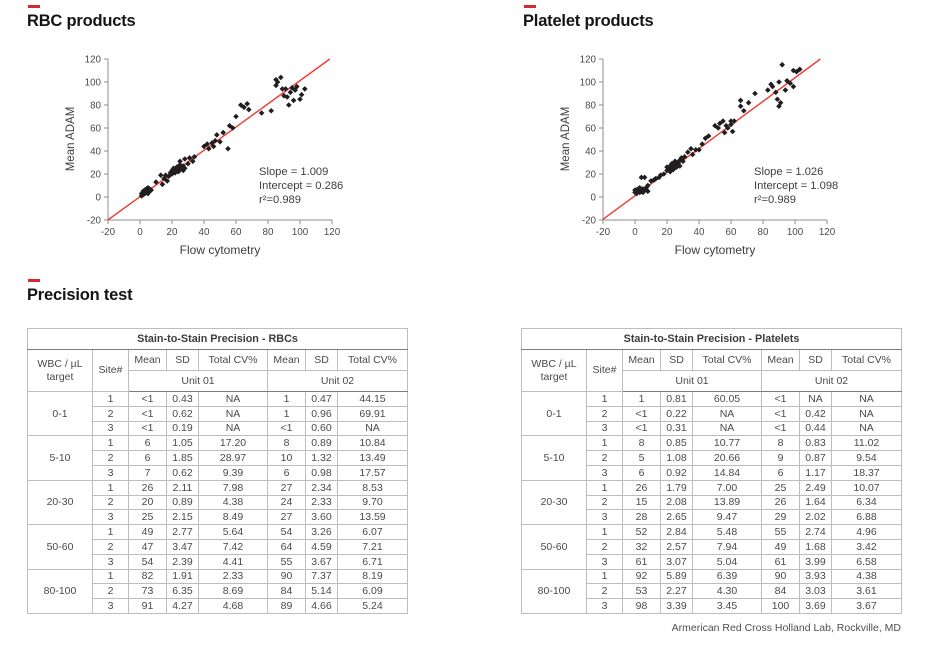 Image resolution: width=926 pixels, height=646 pixels. I want to click on value-cell: 98, so click(641, 606).